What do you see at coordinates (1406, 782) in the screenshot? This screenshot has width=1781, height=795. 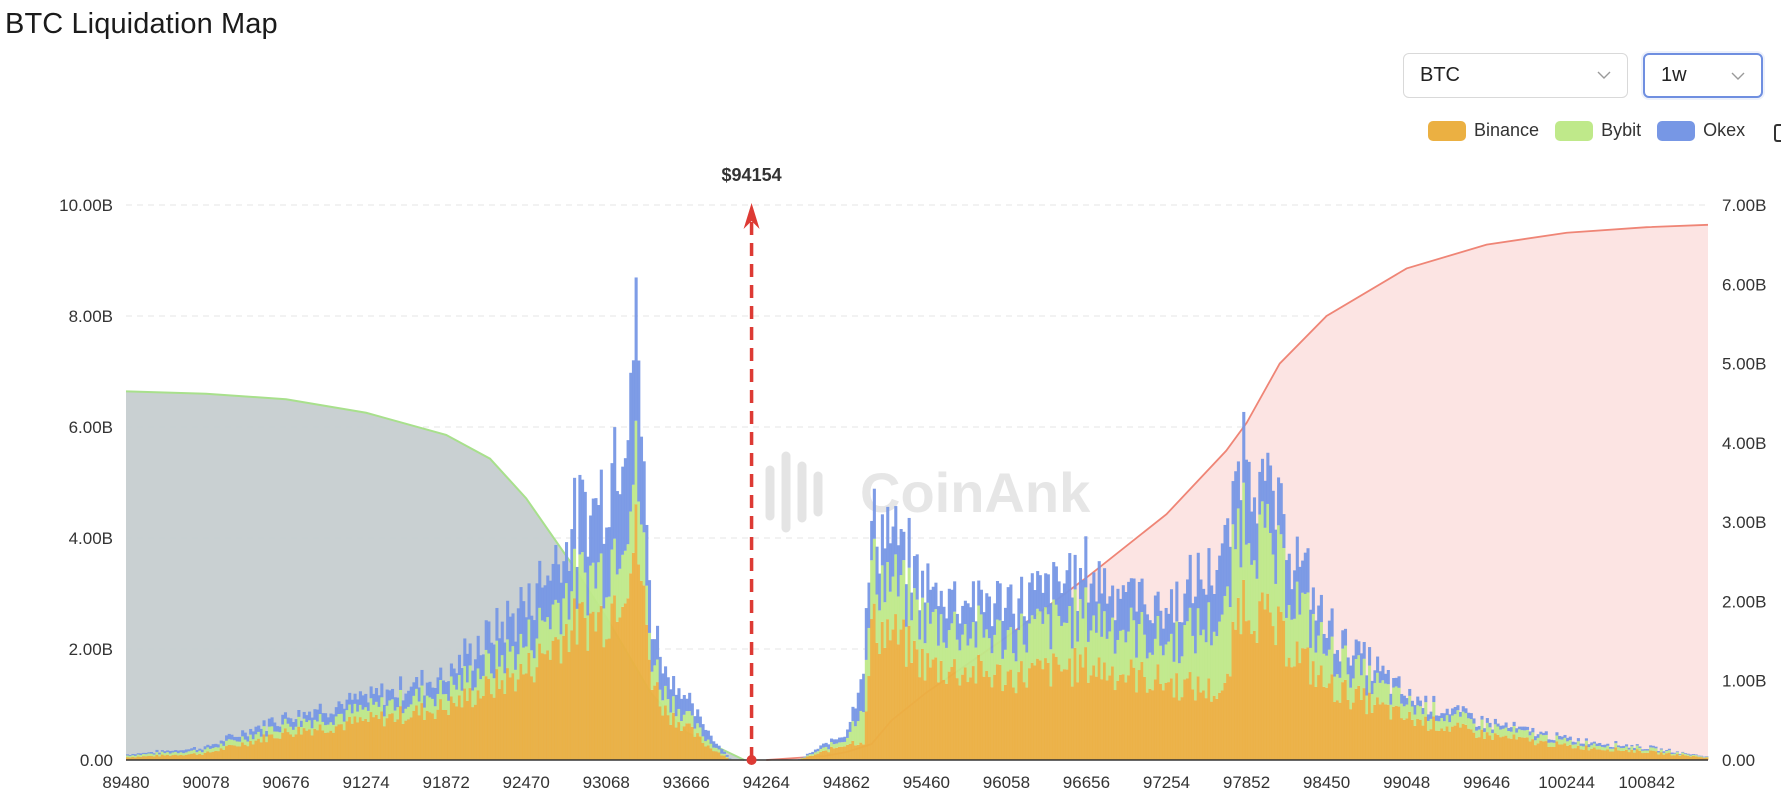 I see `x-tick-label: 99048` at bounding box center [1406, 782].